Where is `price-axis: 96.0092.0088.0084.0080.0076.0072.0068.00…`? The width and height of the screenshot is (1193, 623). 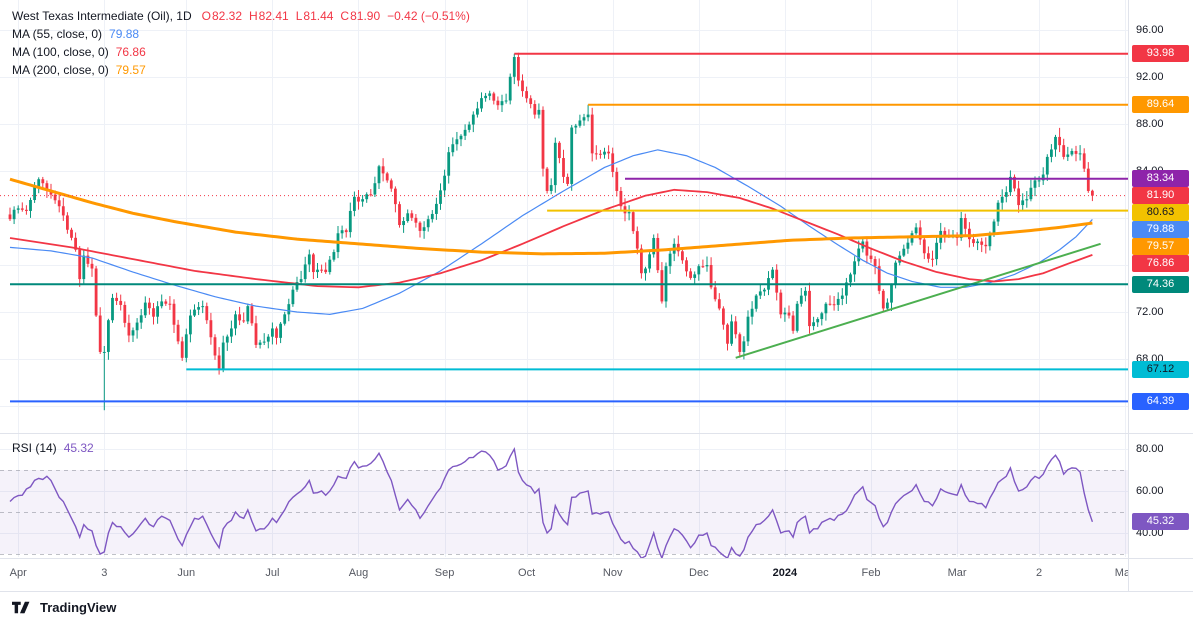 price-axis: 96.0092.0088.0084.0080.0076.0072.0068.00… is located at coordinates (1160, 295).